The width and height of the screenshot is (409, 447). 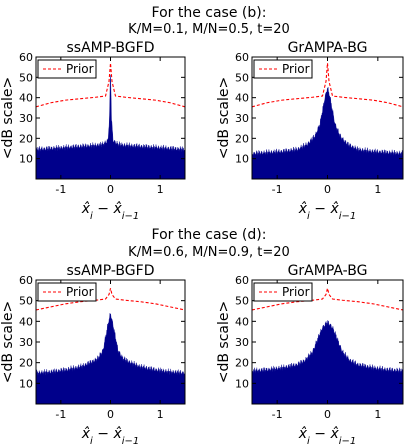 What do you see at coordinates (209, 252) in the screenshot?
I see `section-d-params: K/M=0.6, M/N=0.9, t=20` at bounding box center [209, 252].